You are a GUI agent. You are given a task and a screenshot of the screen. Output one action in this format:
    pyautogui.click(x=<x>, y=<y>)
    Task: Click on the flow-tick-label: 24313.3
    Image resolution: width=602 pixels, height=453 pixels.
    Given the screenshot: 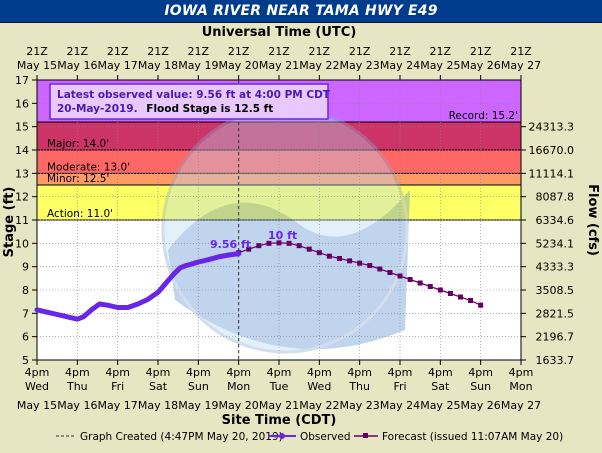 What is the action you would take?
    pyautogui.click(x=552, y=127)
    